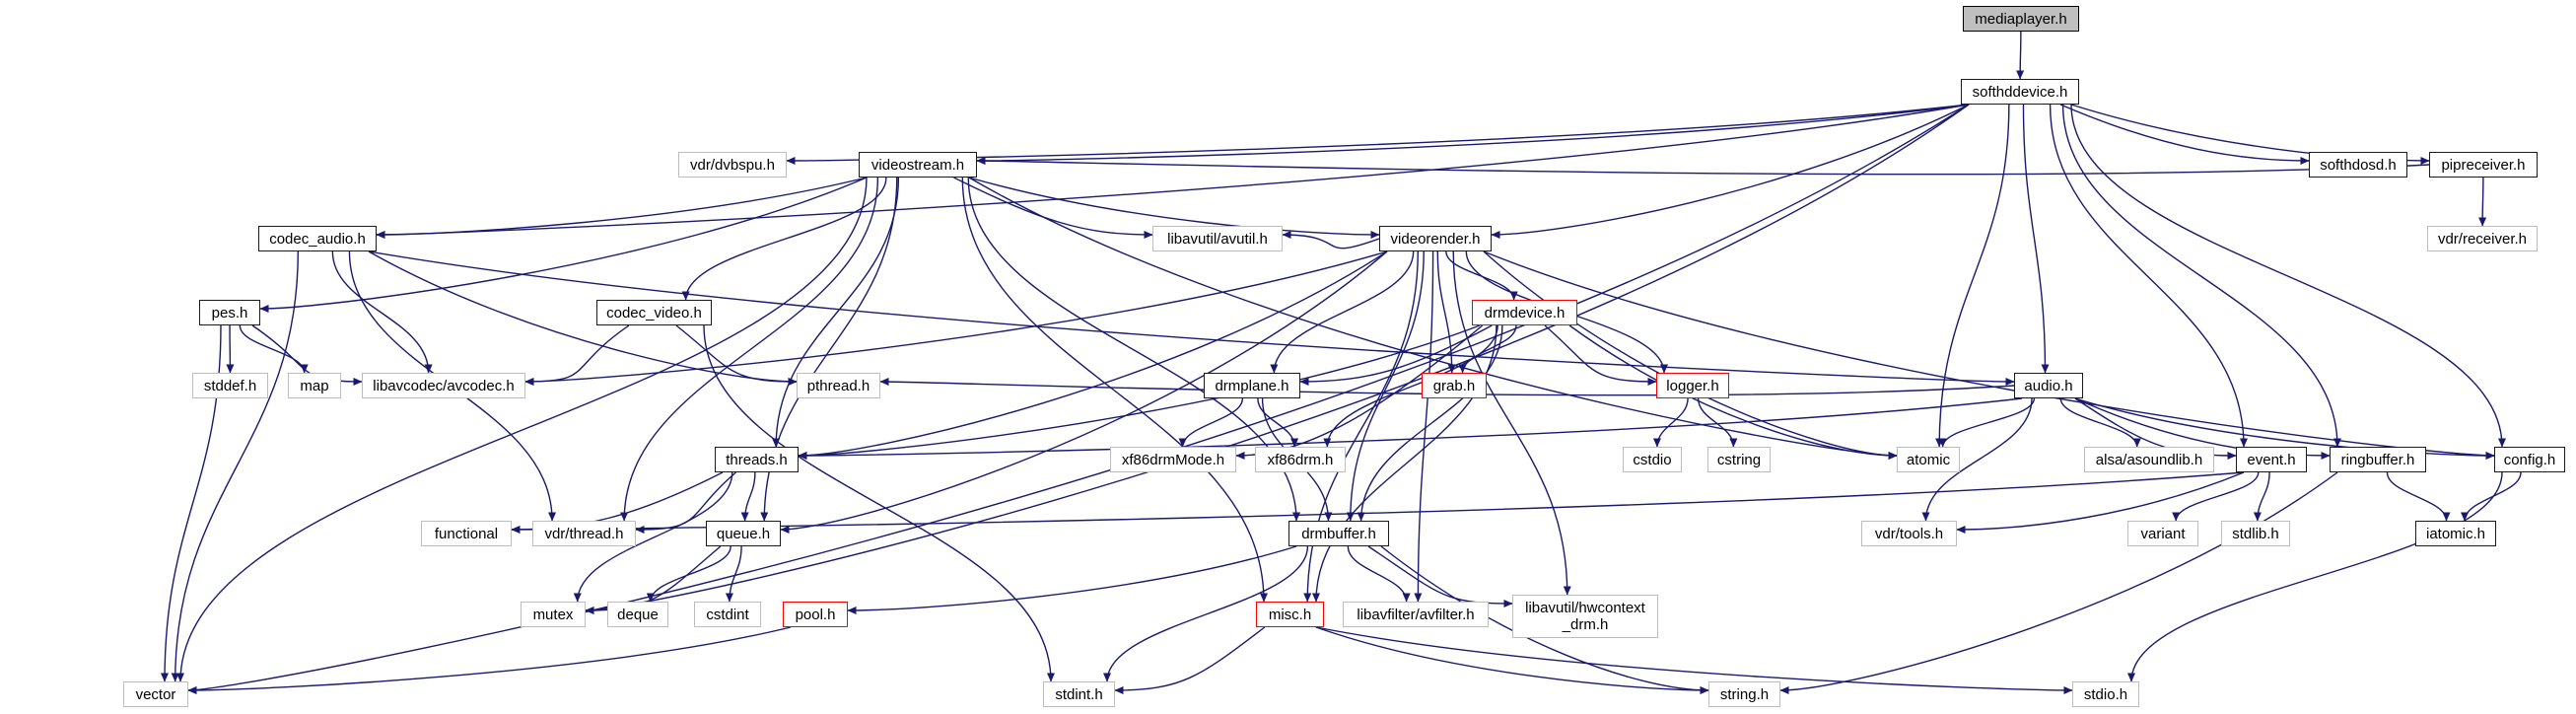 This screenshot has width=2576, height=714. What do you see at coordinates (1488, 349) in the screenshot?
I see `edge-drmdevice-grab` at bounding box center [1488, 349].